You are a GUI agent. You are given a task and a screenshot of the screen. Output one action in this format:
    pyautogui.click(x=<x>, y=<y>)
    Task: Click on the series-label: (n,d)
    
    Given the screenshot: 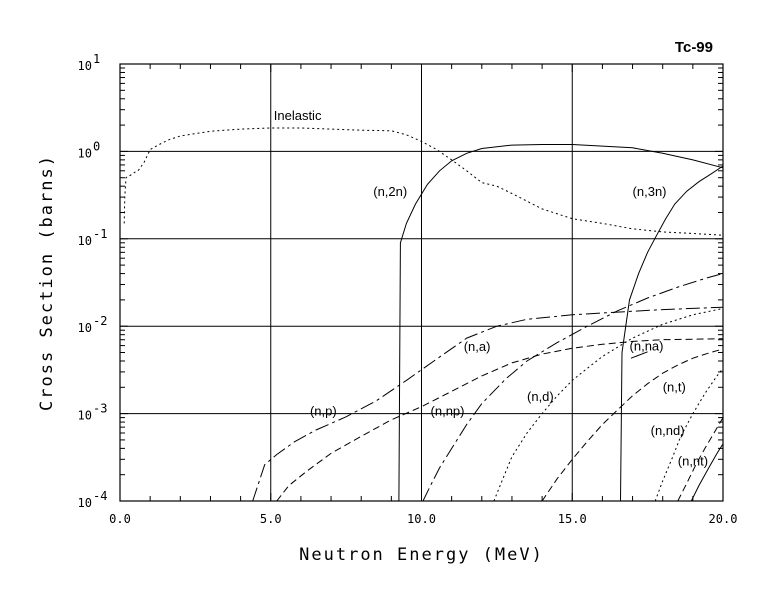 What is the action you would take?
    pyautogui.click(x=540, y=396)
    